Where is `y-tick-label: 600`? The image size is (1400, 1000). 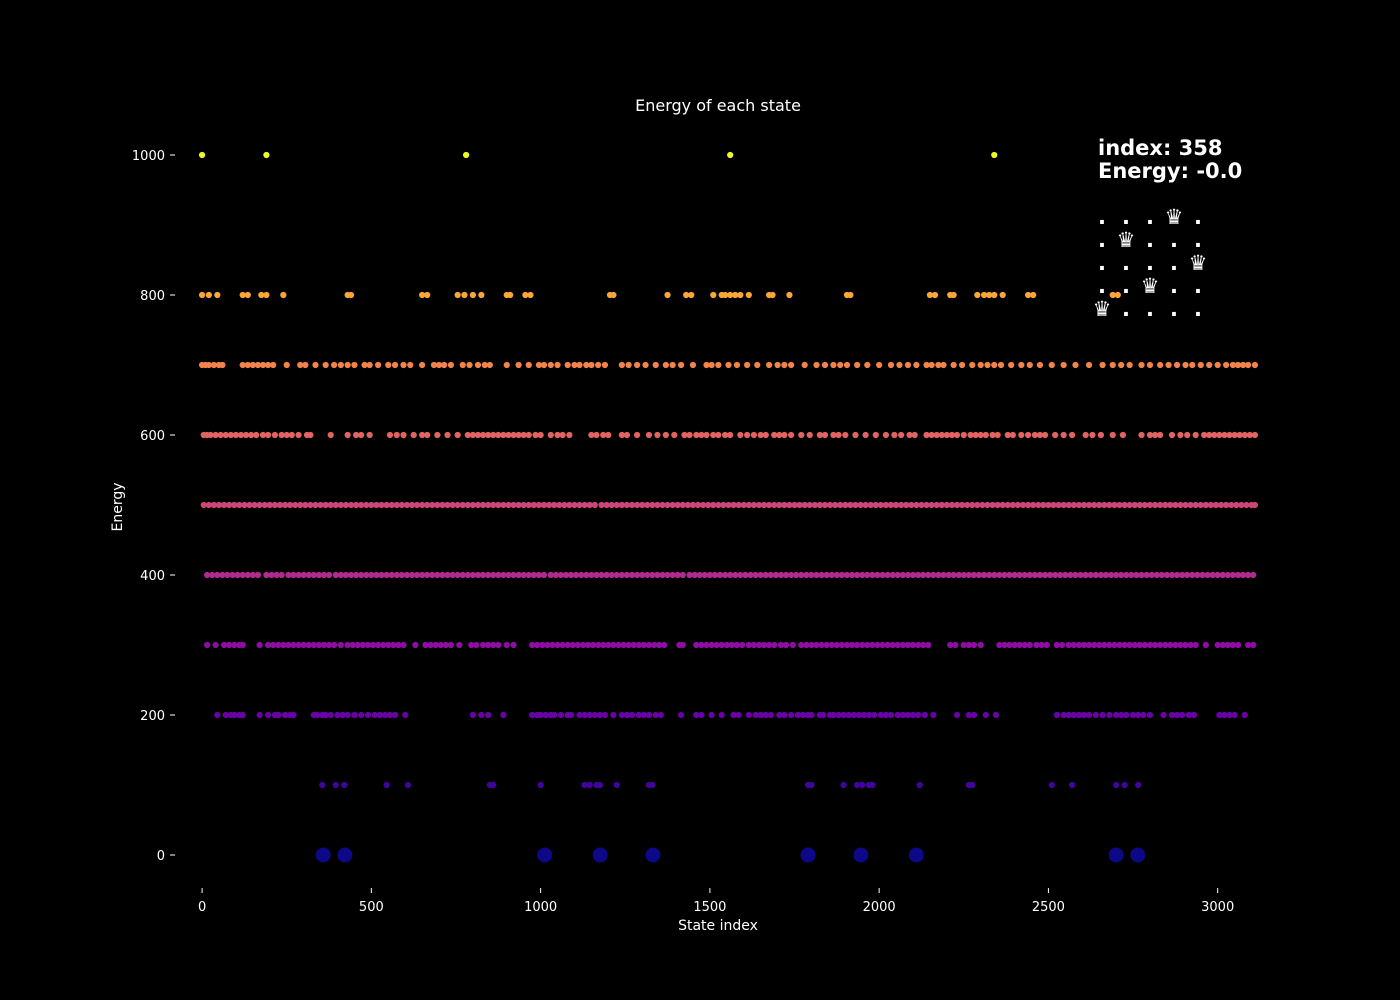
y-tick-label: 600 is located at coordinates (152, 436).